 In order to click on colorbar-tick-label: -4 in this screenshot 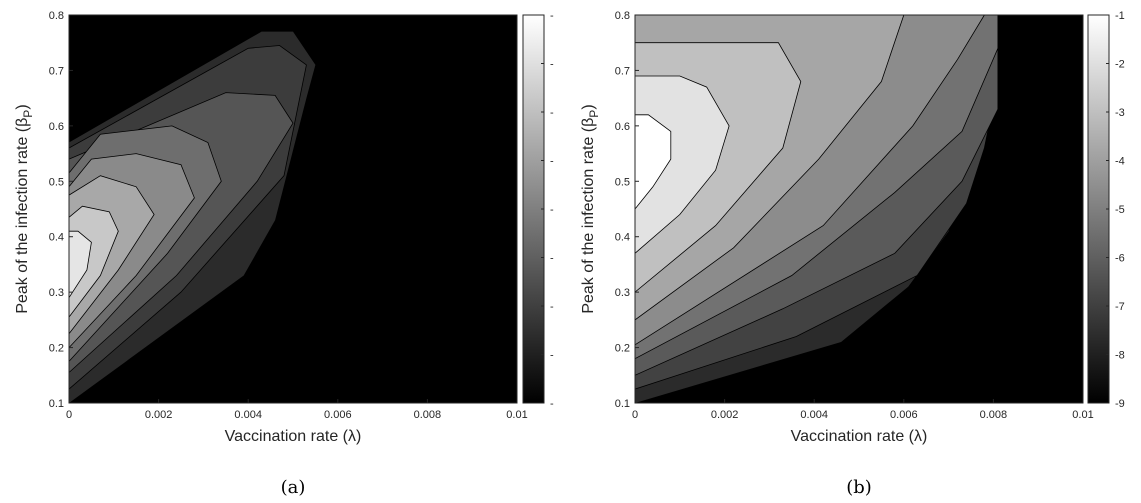, I will do `click(1120, 162)`.